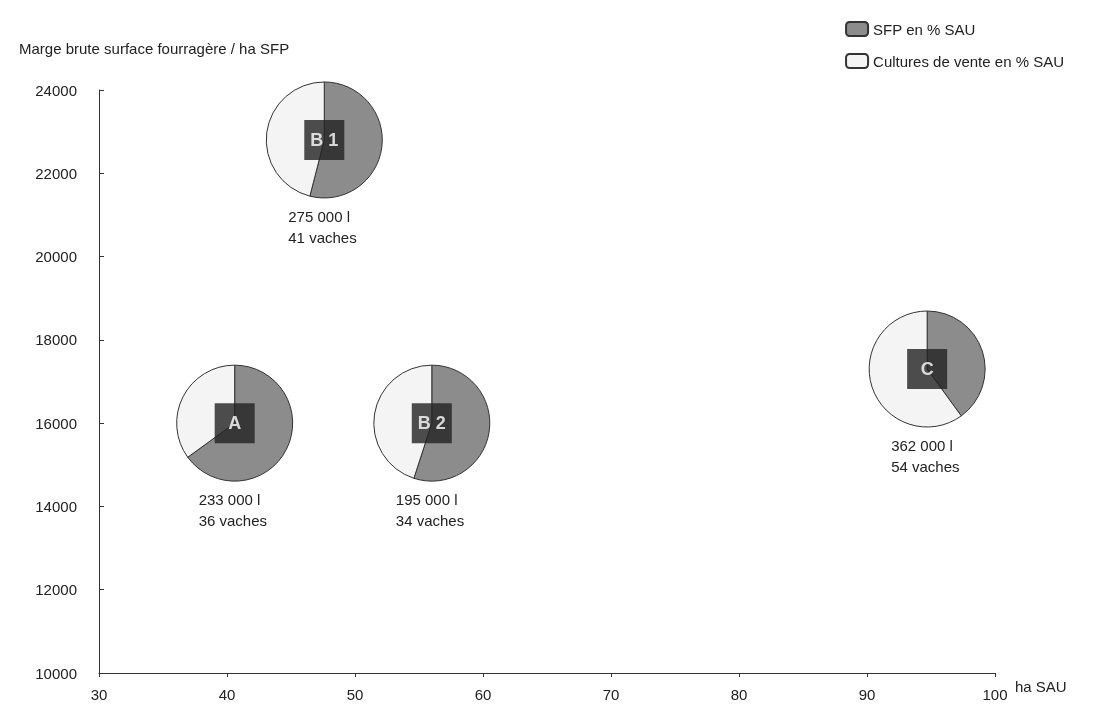  What do you see at coordinates (56, 257) in the screenshot?
I see `y-tick-label: 20000` at bounding box center [56, 257].